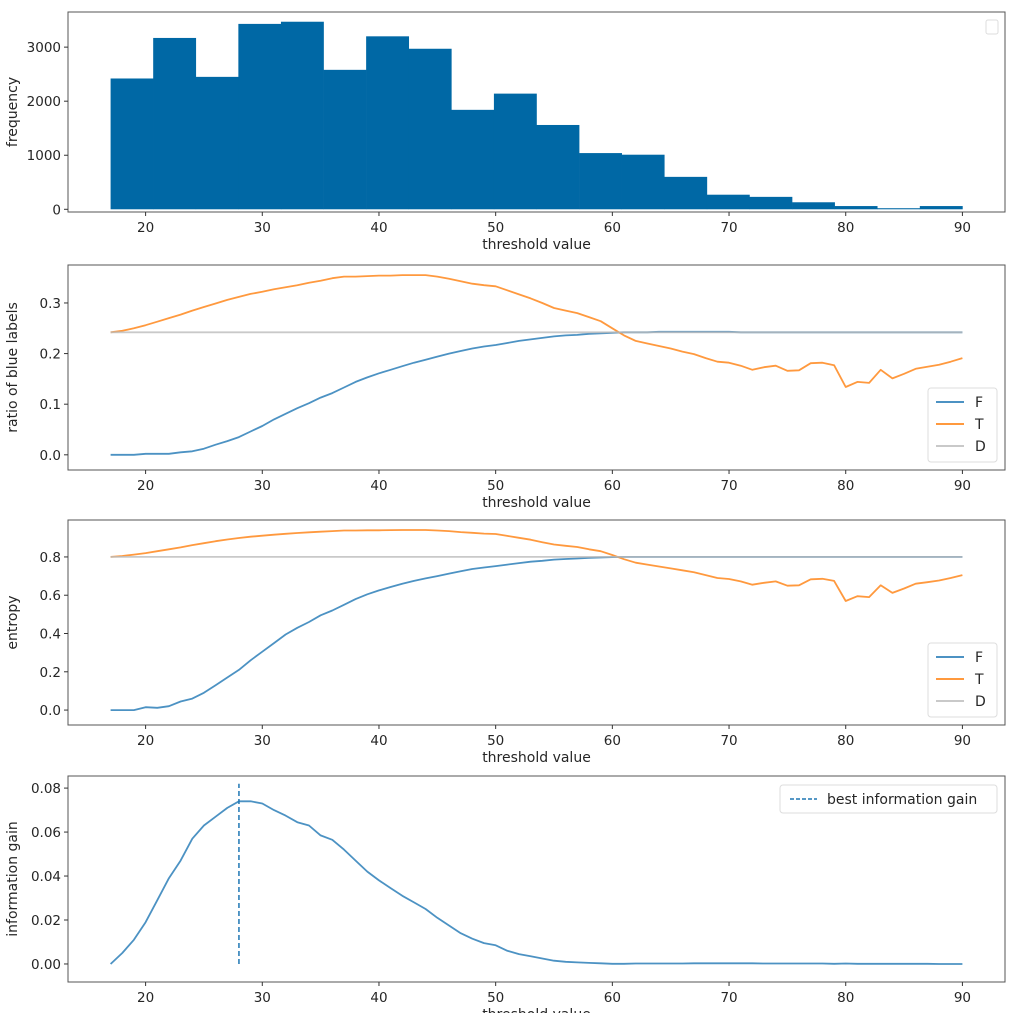  Describe the element at coordinates (50, 635) in the screenshot. I see `y-tick-label: 0.4` at that location.